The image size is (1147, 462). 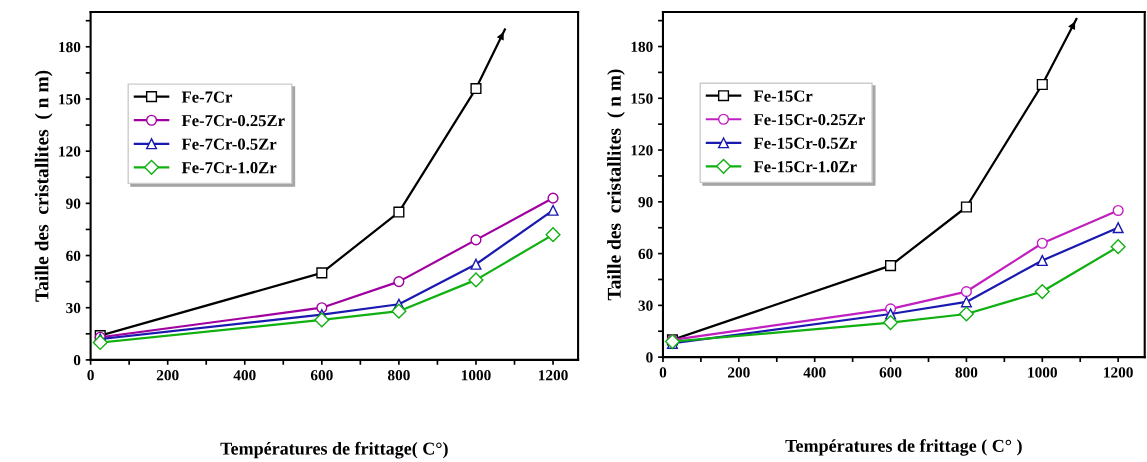 What do you see at coordinates (903, 447) in the screenshot?
I see `x-axis-title: Températures de frittage ( C° )` at bounding box center [903, 447].